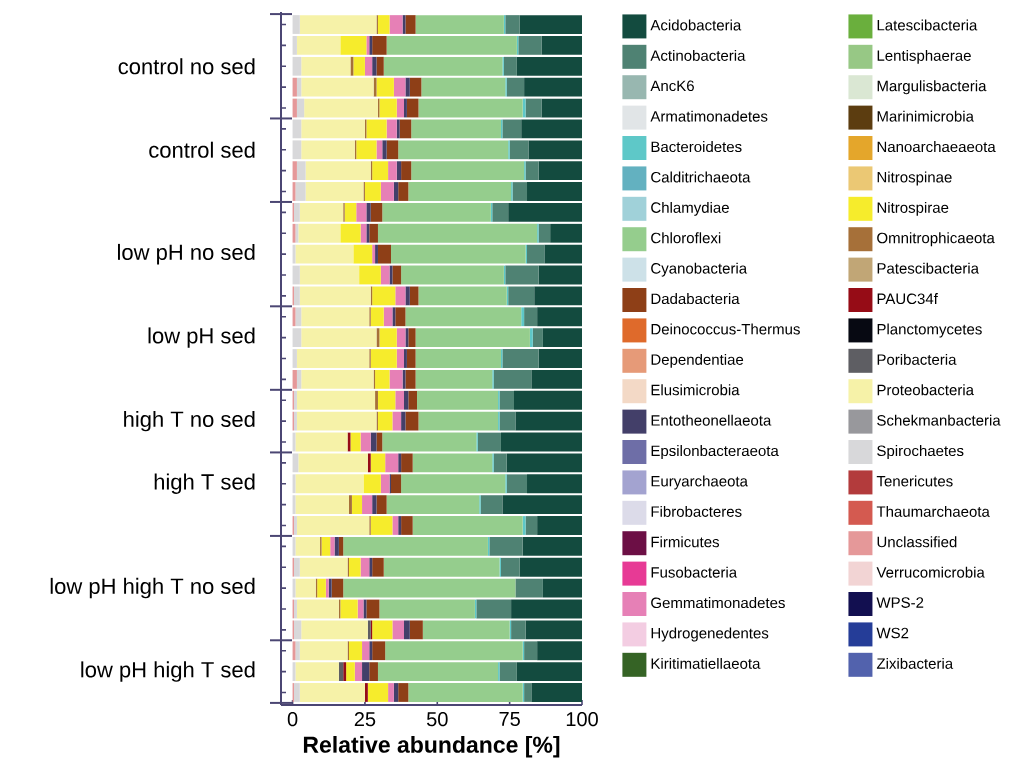  Describe the element at coordinates (711, 420) in the screenshot. I see `legend-label: Entotheonellaeota` at that location.